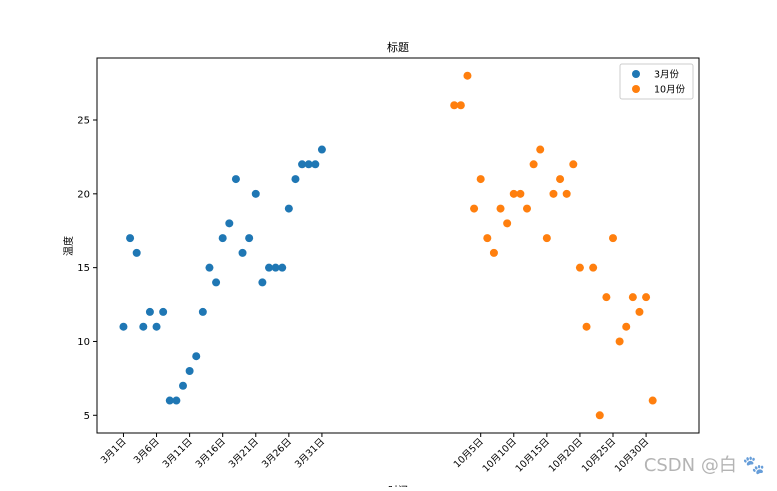  What do you see at coordinates (83, 268) in the screenshot?
I see `y-tick-label: 15` at bounding box center [83, 268].